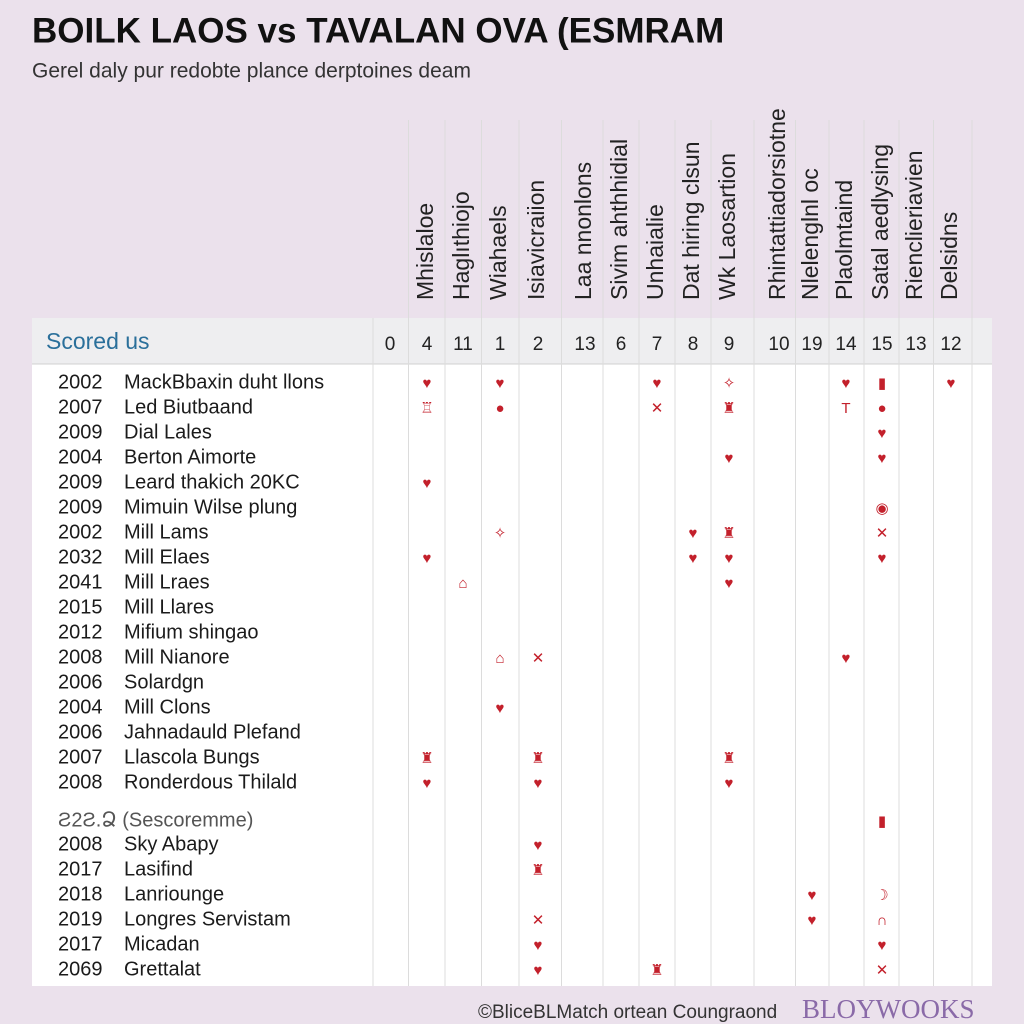 The width and height of the screenshot is (1024, 1024). I want to click on column-header: Plaolmtaind, so click(844, 240).